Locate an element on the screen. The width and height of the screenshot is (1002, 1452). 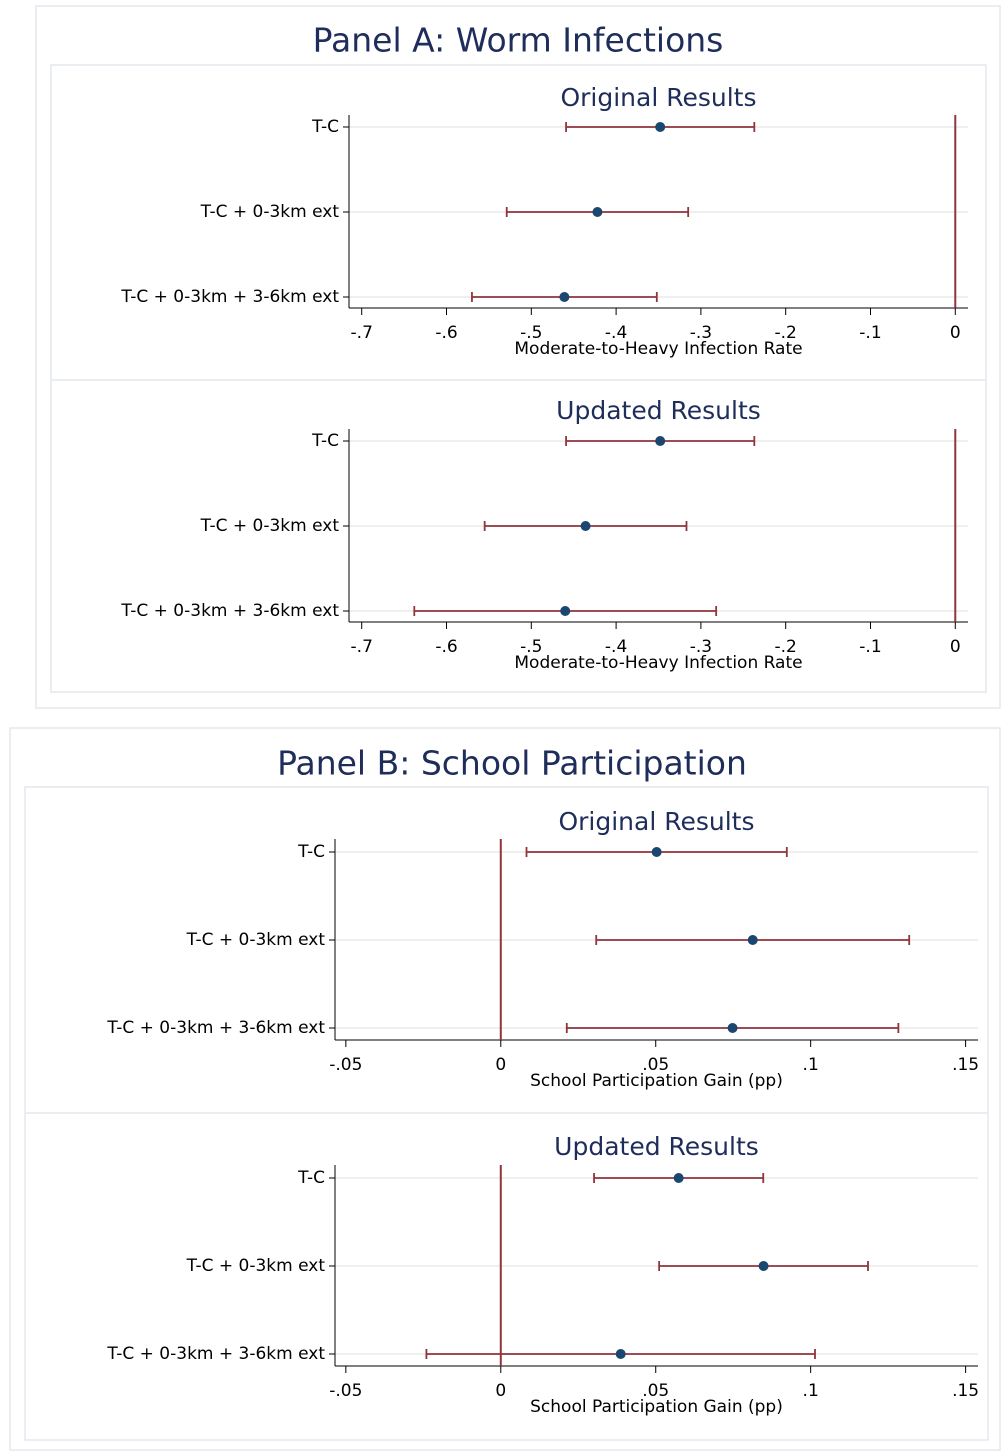
panel-title: Panel A: Worm Infections is located at coordinates (518, 40).